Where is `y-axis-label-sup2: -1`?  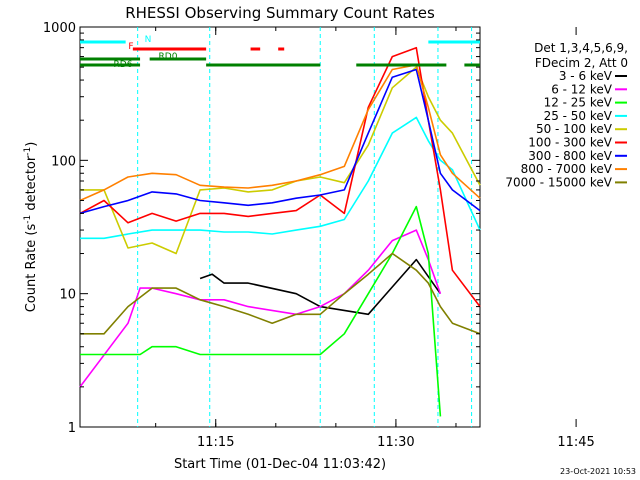 y-axis-label-sup2: -1 is located at coordinates (28, 151).